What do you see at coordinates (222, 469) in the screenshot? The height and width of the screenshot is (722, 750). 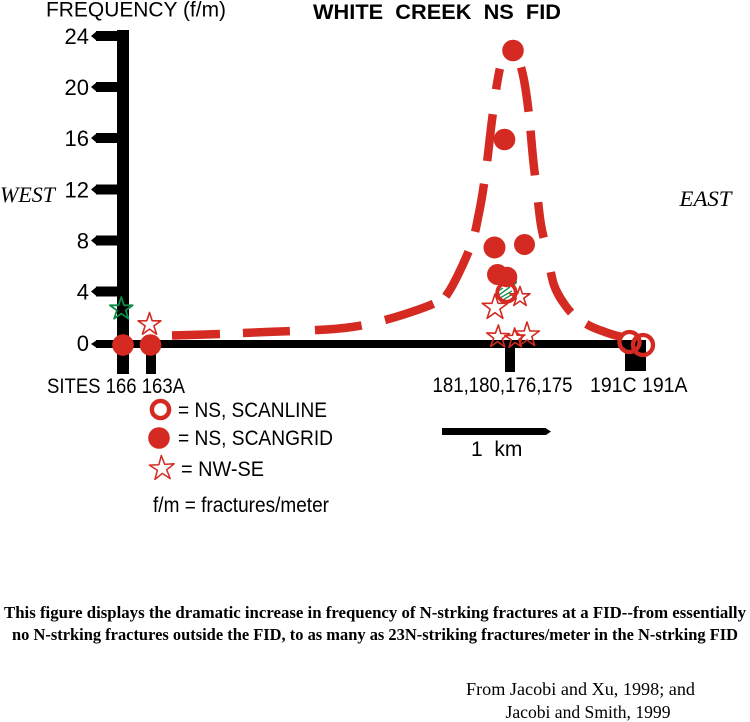 I see `svg-text: = NW-SE` at bounding box center [222, 469].